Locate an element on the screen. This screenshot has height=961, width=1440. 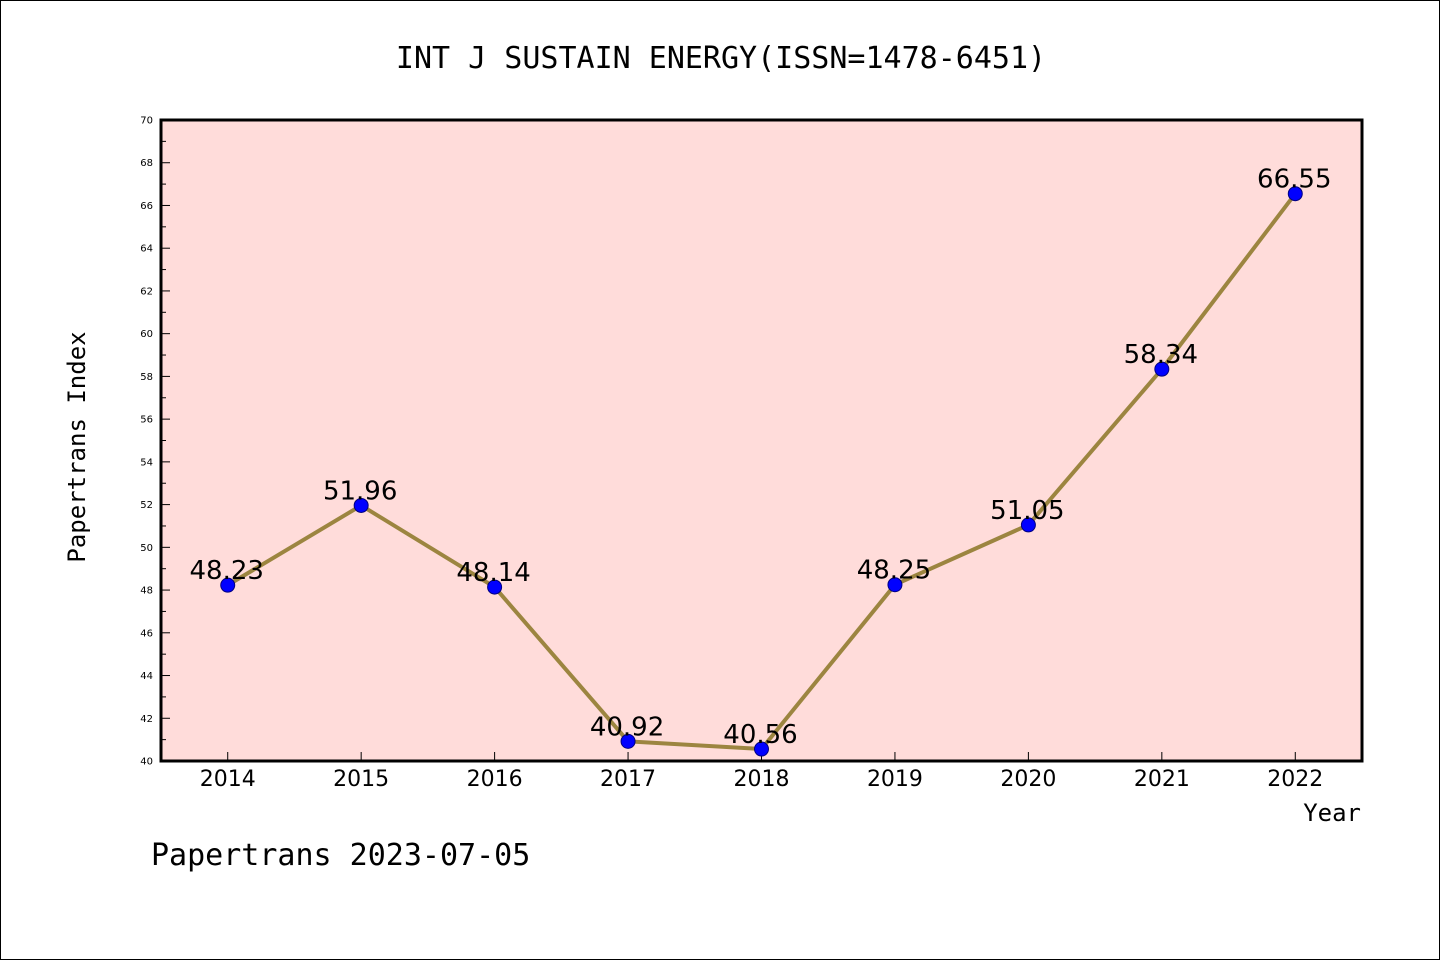
y-tick-label: 62 is located at coordinates (146, 291).